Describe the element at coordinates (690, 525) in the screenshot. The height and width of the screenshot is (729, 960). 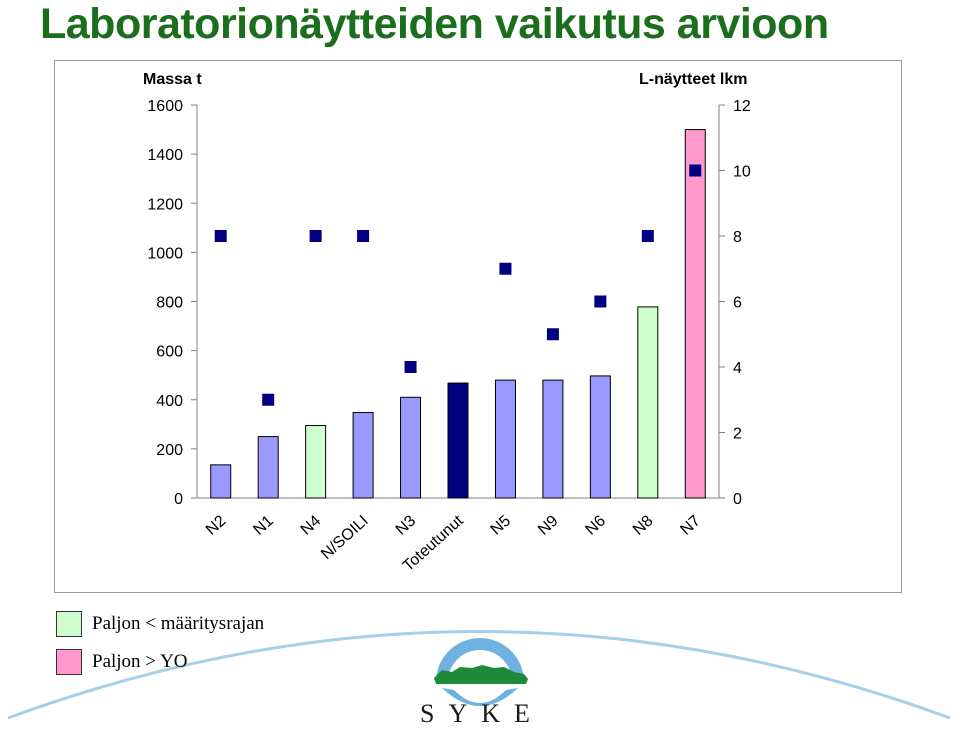
I see `x-tick-label: N7` at that location.